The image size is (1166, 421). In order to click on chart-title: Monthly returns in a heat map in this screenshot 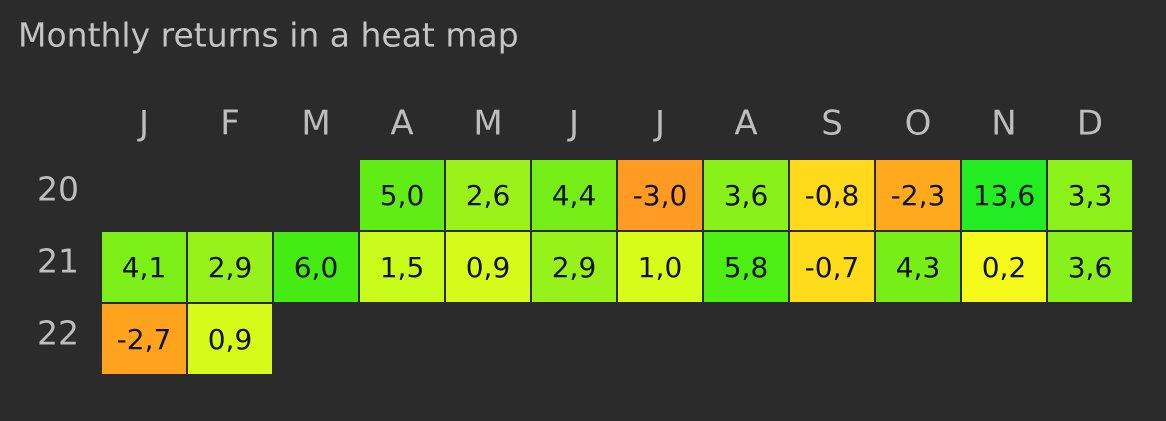, I will do `click(268, 35)`.